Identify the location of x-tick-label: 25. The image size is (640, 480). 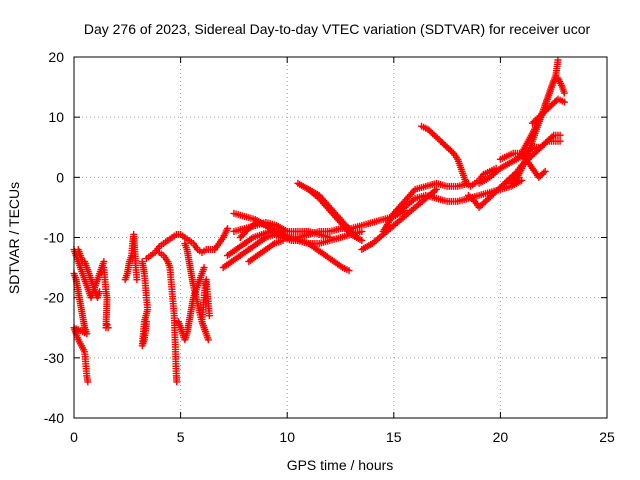
(607, 437).